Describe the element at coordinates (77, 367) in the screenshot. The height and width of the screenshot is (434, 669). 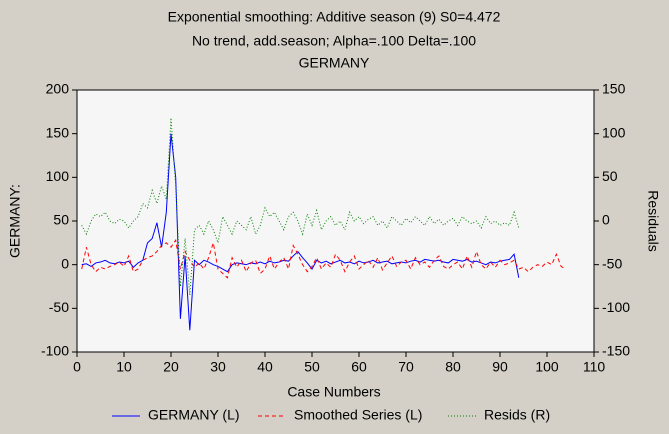
I see `x-tick-label: 0` at that location.